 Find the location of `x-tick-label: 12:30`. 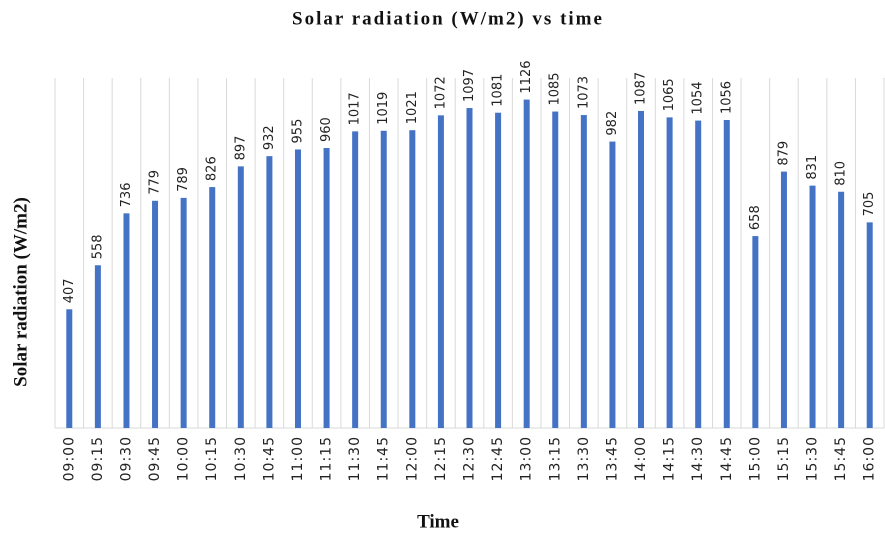

x-tick-label: 12:30 is located at coordinates (470, 458).